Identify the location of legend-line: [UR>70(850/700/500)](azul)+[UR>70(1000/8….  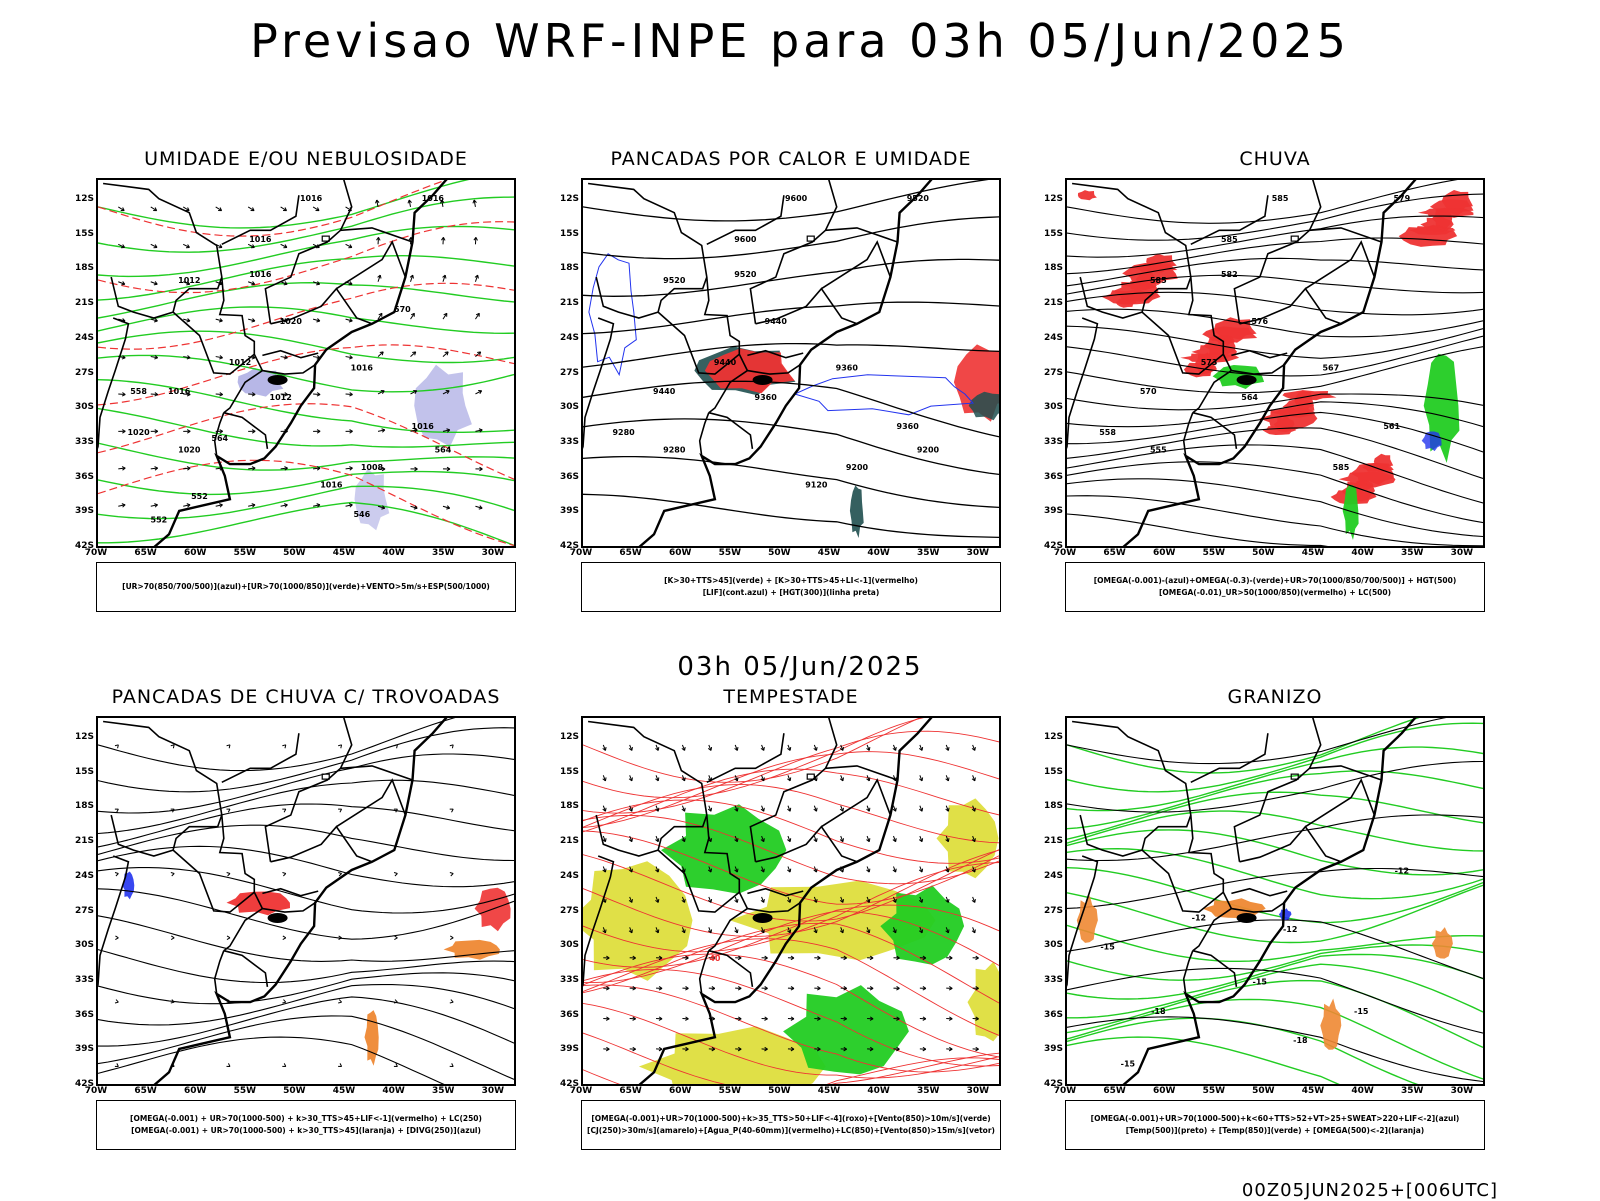
(306, 587).